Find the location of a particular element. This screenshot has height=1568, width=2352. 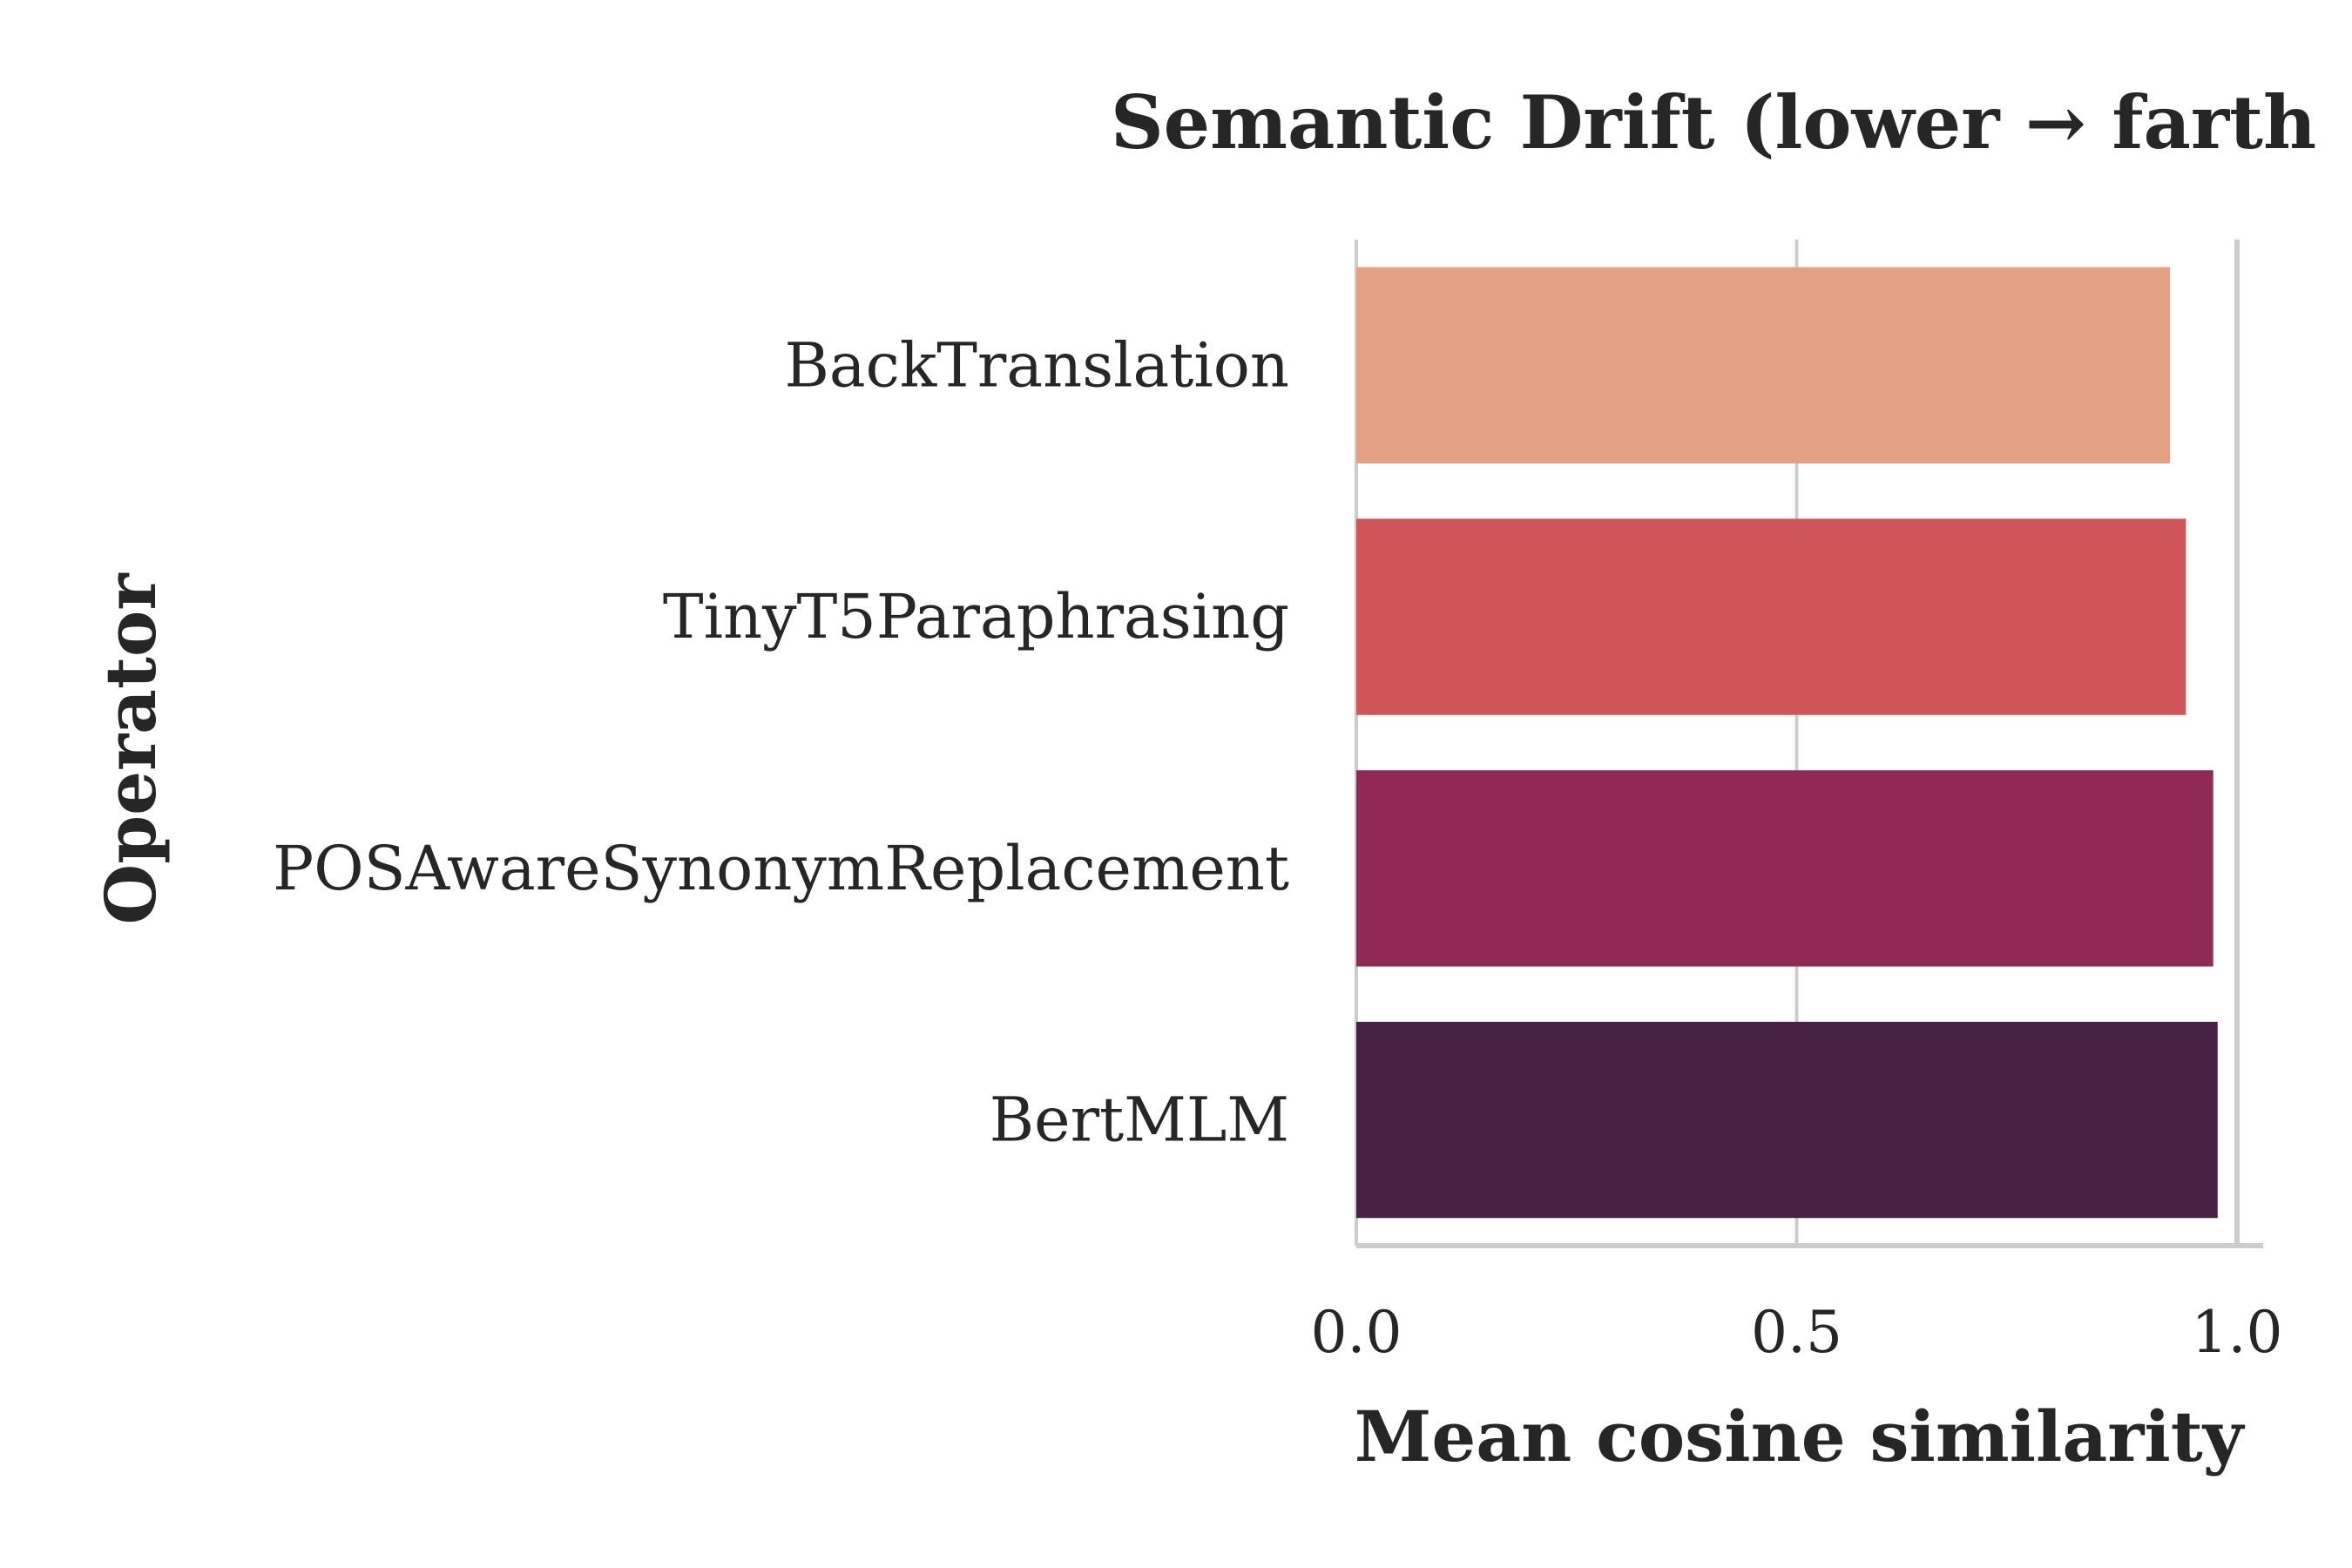

y-axis-title: Operator is located at coordinates (131, 749).